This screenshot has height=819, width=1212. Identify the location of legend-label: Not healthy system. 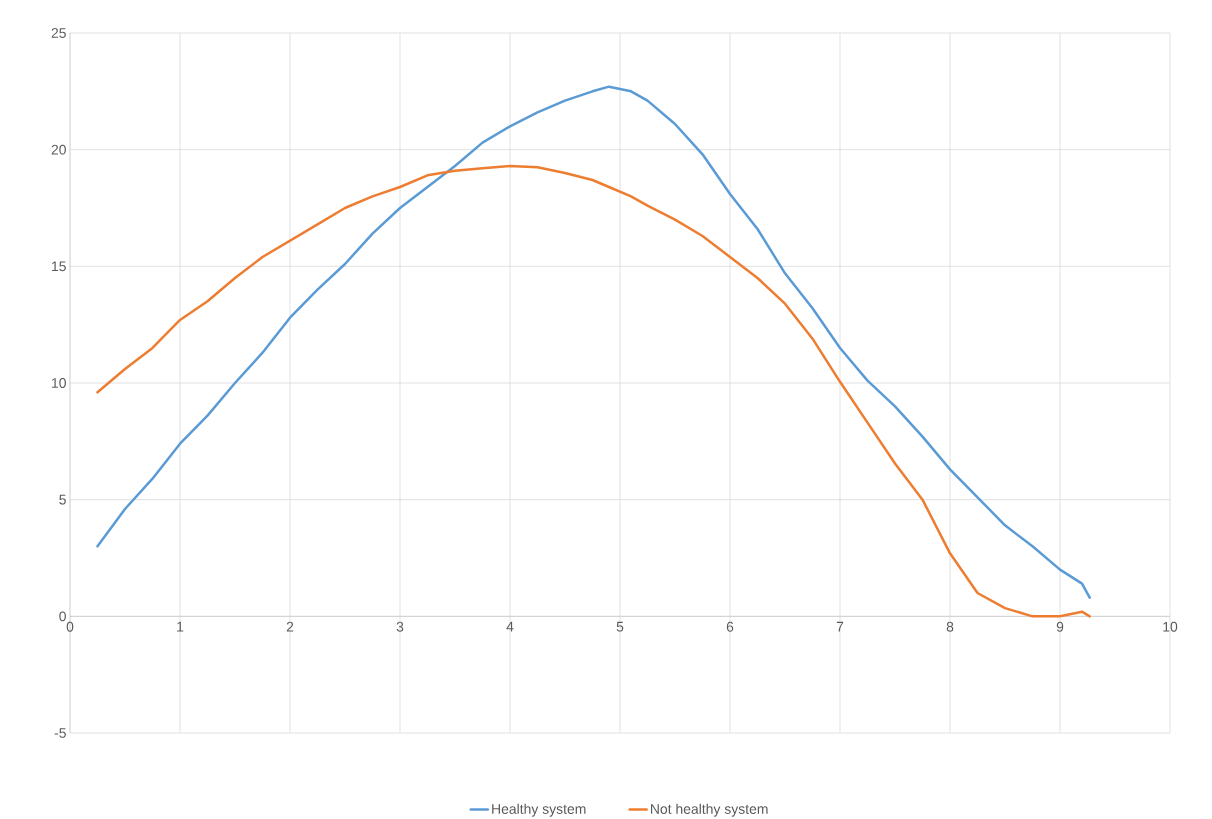
(709, 810).